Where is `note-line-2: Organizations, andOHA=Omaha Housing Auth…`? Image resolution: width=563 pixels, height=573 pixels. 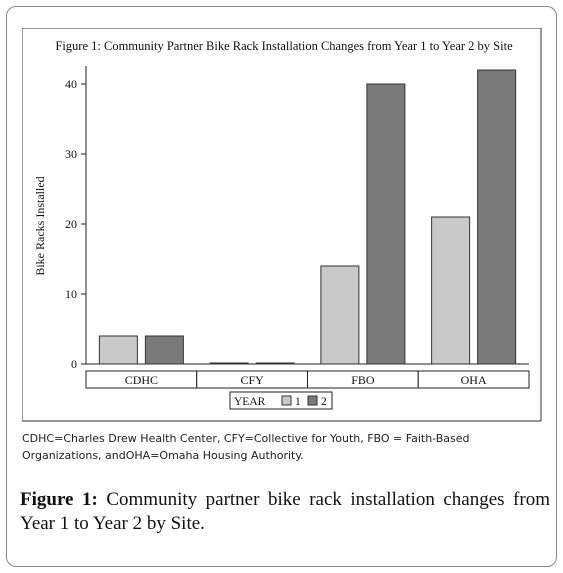 note-line-2: Organizations, andOHA=Omaha Housing Auth… is located at coordinates (163, 455).